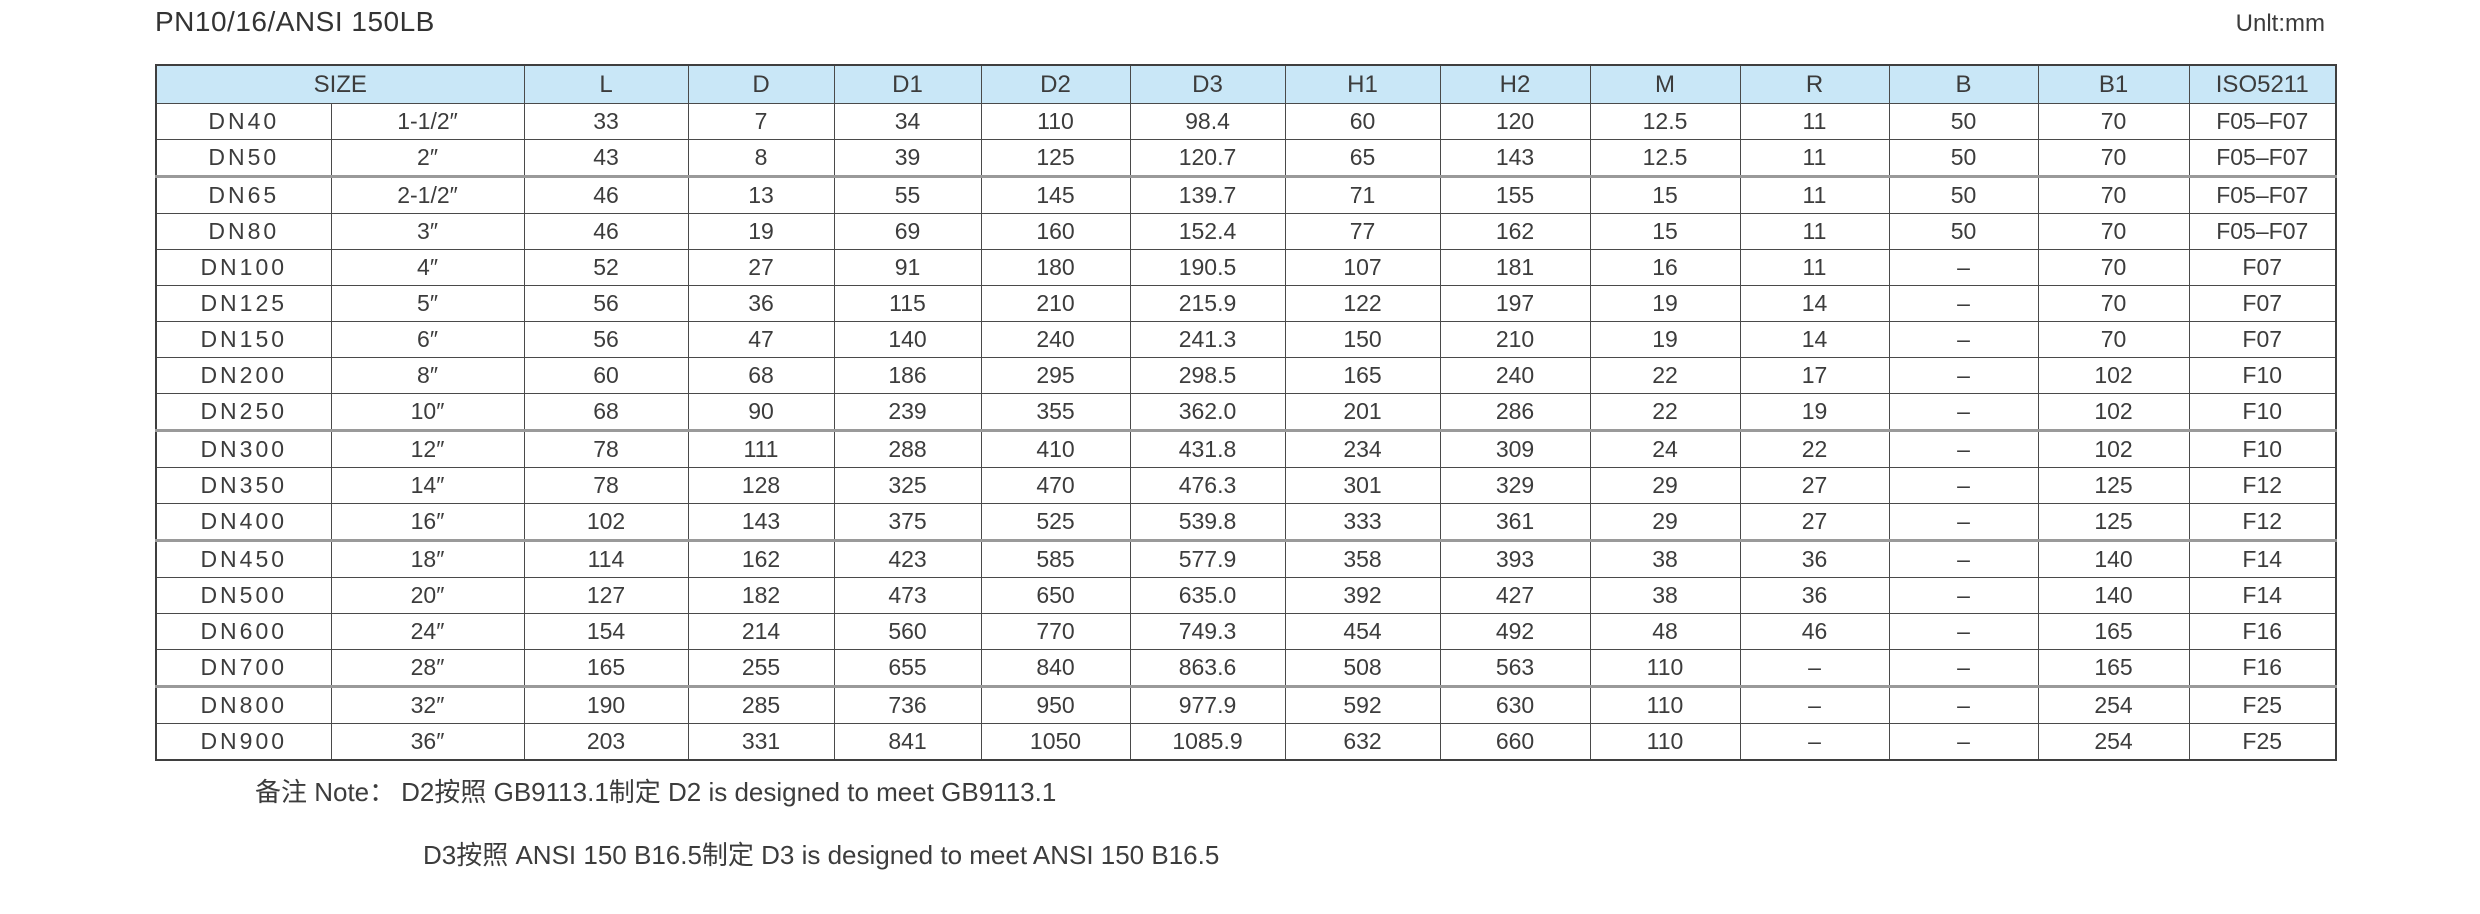  What do you see at coordinates (761, 559) in the screenshot?
I see `value-cell-d: 162` at bounding box center [761, 559].